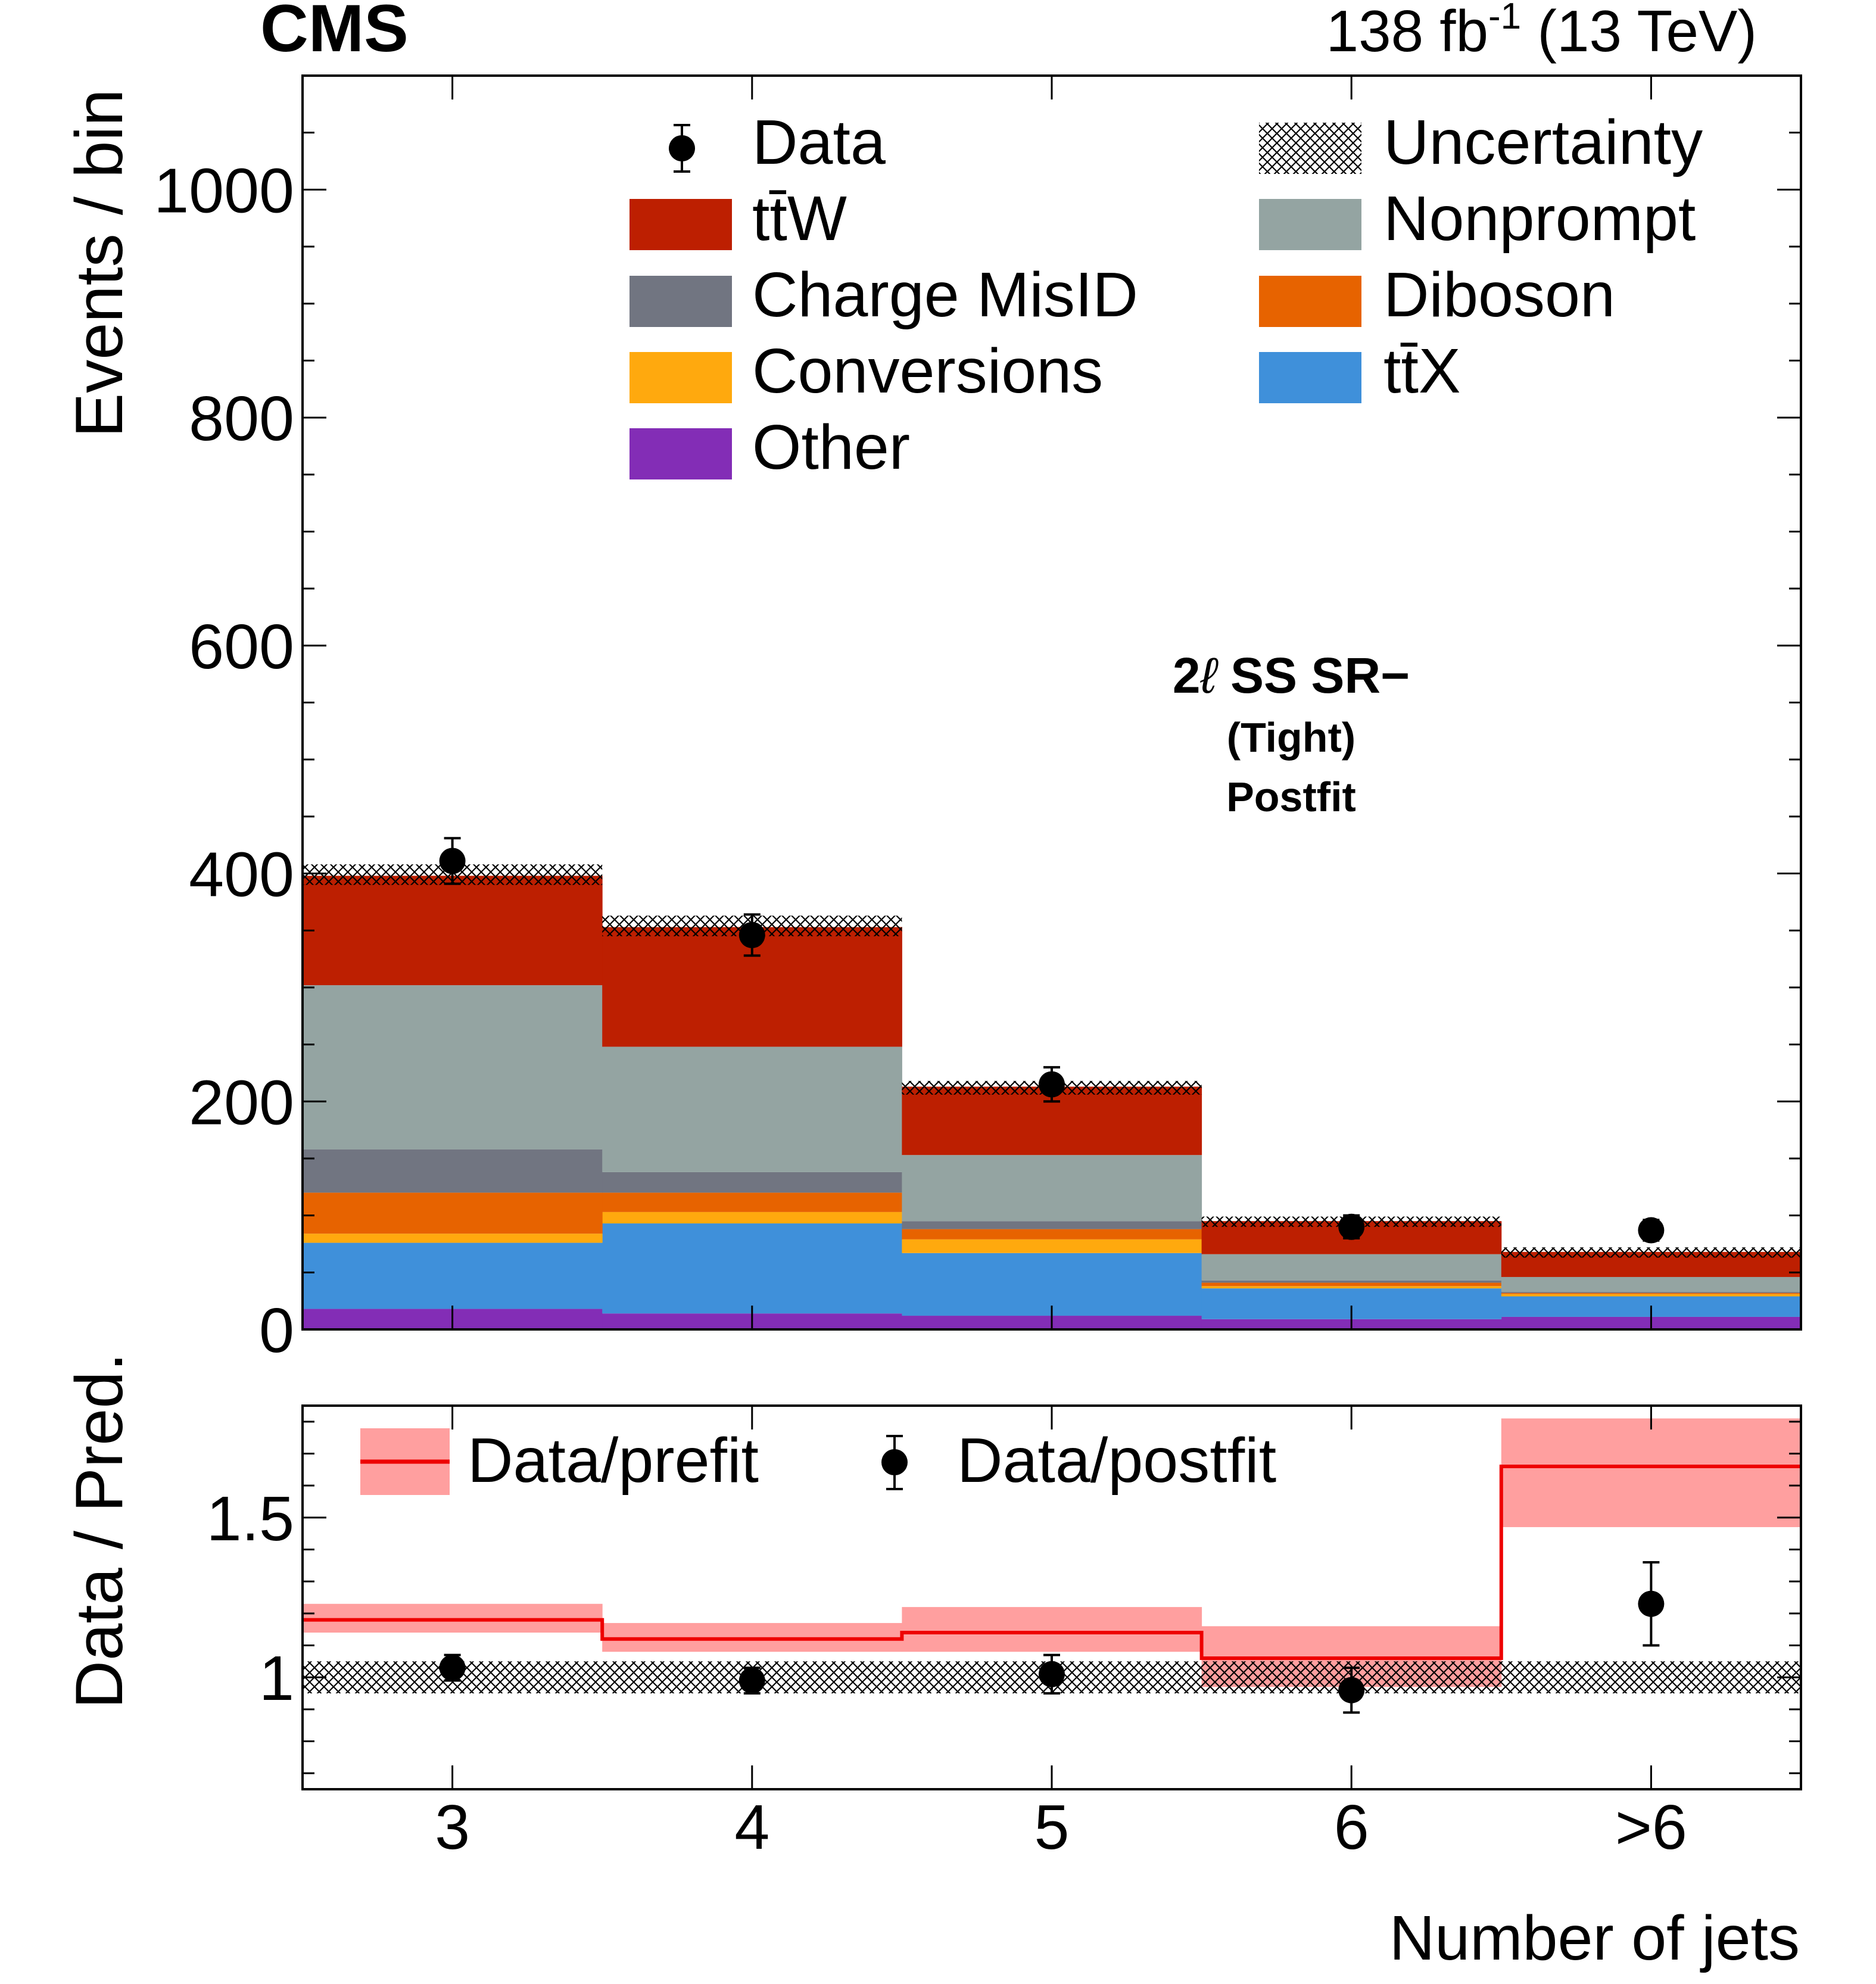 The image size is (1876, 1984). What do you see at coordinates (613, 1460) in the screenshot?
I see `ratio-legend-prefit-label: Data/prefit` at bounding box center [613, 1460].